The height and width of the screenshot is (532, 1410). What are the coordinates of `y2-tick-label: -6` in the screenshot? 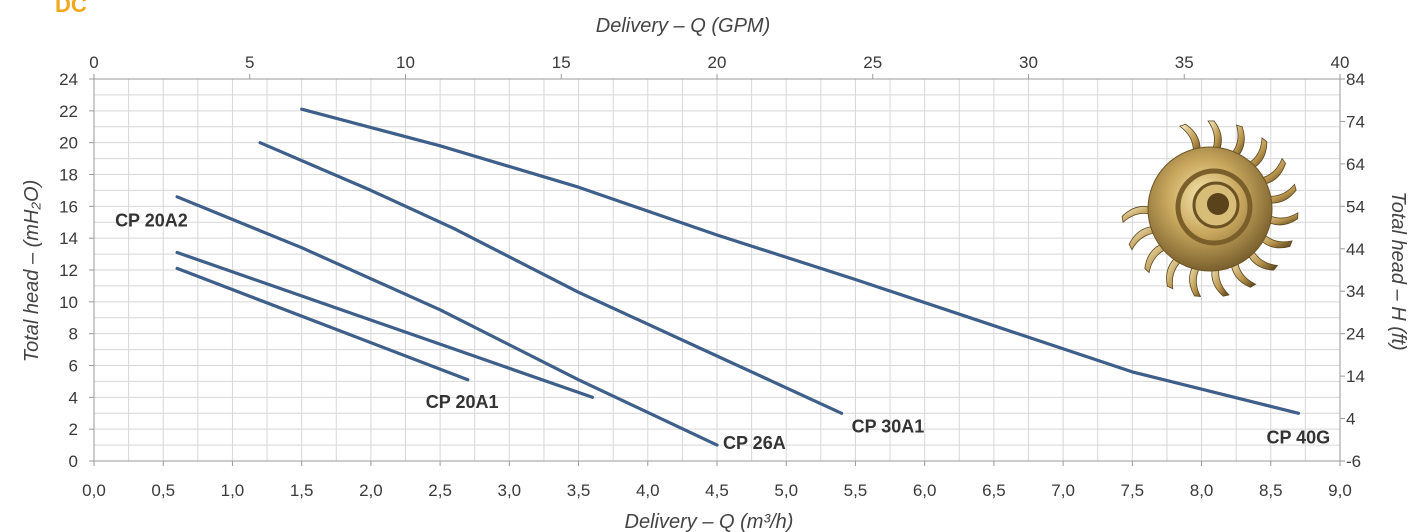 It's located at (1353, 461).